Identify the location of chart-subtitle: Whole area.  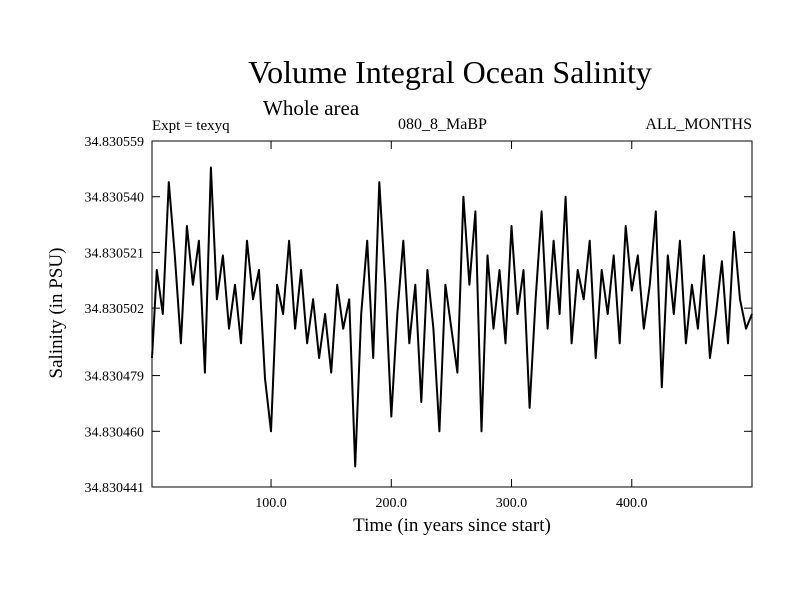
(311, 108).